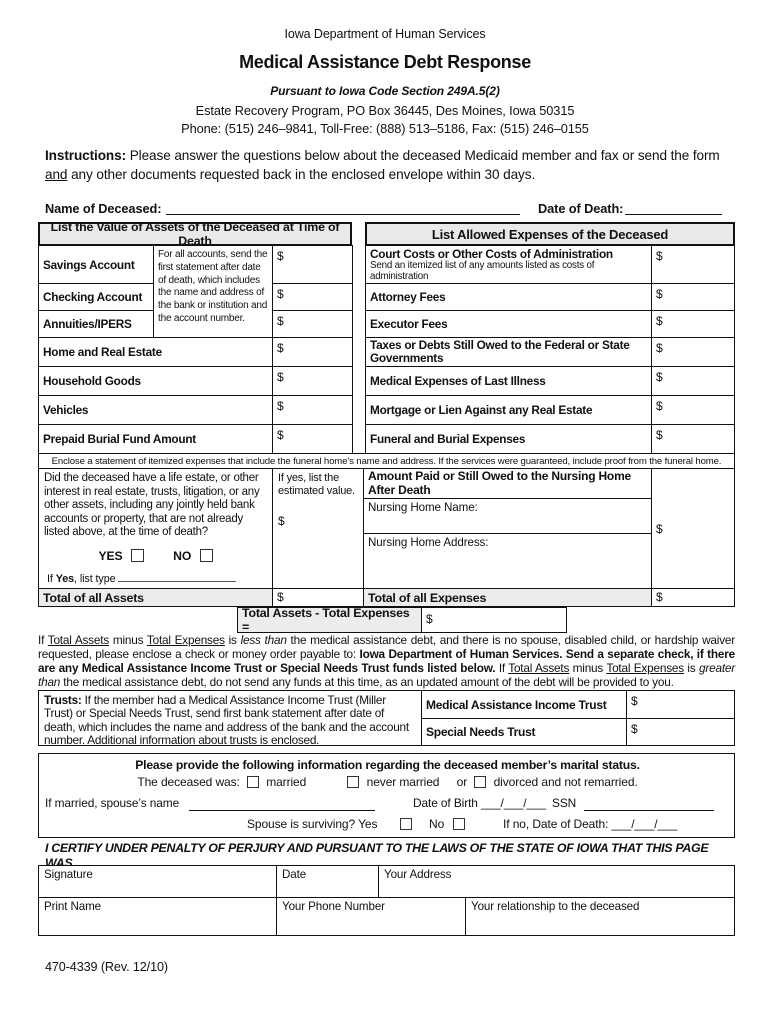 This screenshot has height=1024, width=770. What do you see at coordinates (137, 555) in the screenshot?
I see `yes-checkbox` at bounding box center [137, 555].